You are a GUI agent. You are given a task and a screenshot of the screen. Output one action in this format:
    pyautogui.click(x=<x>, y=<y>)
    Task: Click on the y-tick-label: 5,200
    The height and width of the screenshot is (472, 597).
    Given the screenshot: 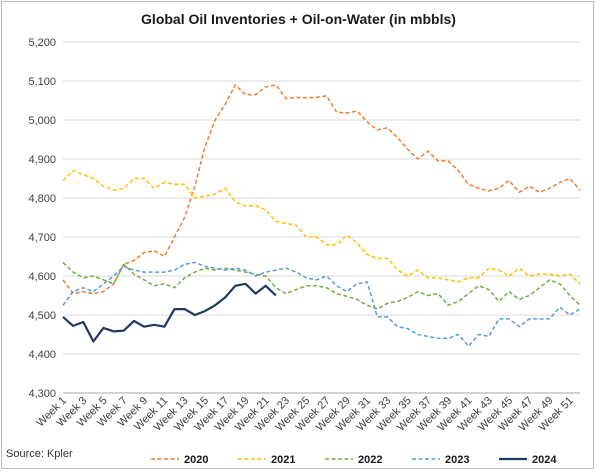 What is the action you would take?
    pyautogui.click(x=42, y=43)
    